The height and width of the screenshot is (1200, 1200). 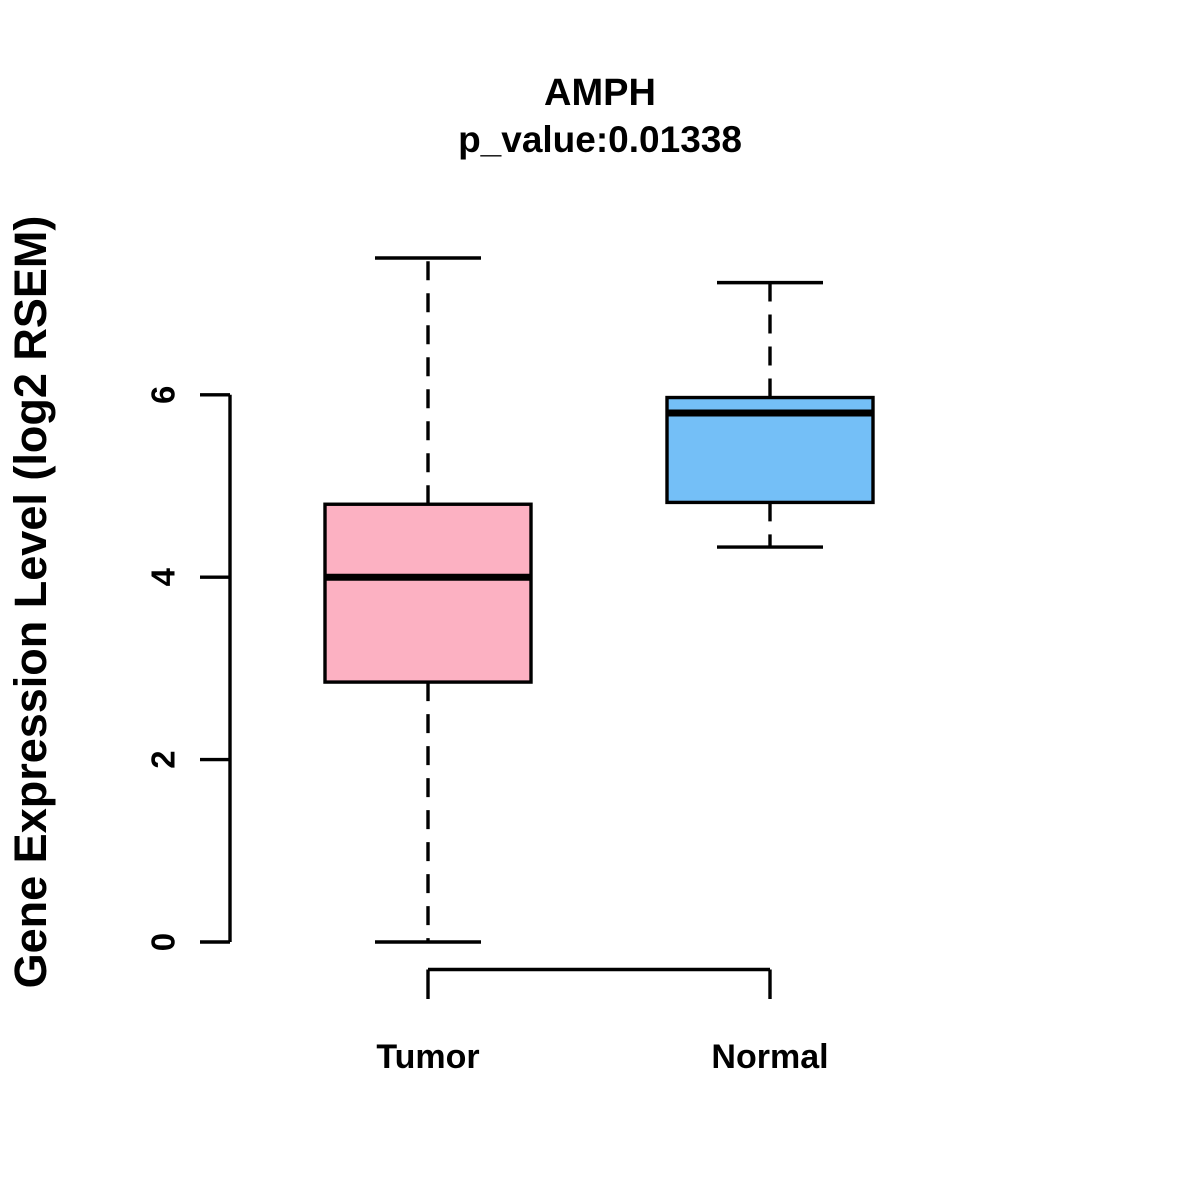 What do you see at coordinates (163, 576) in the screenshot?
I see `y-axis-tick-label: 4` at bounding box center [163, 576].